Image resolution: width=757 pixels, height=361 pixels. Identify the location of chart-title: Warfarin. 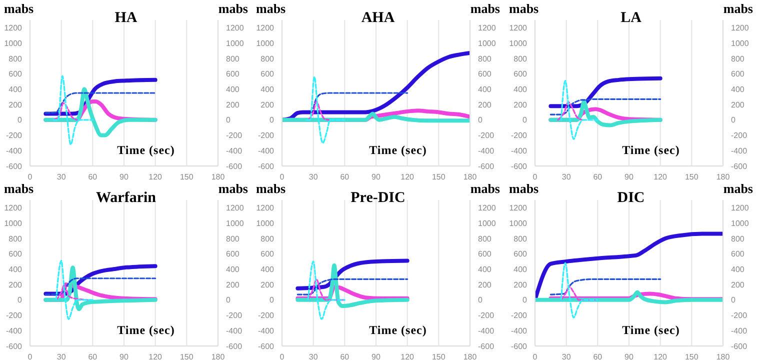
(126, 198).